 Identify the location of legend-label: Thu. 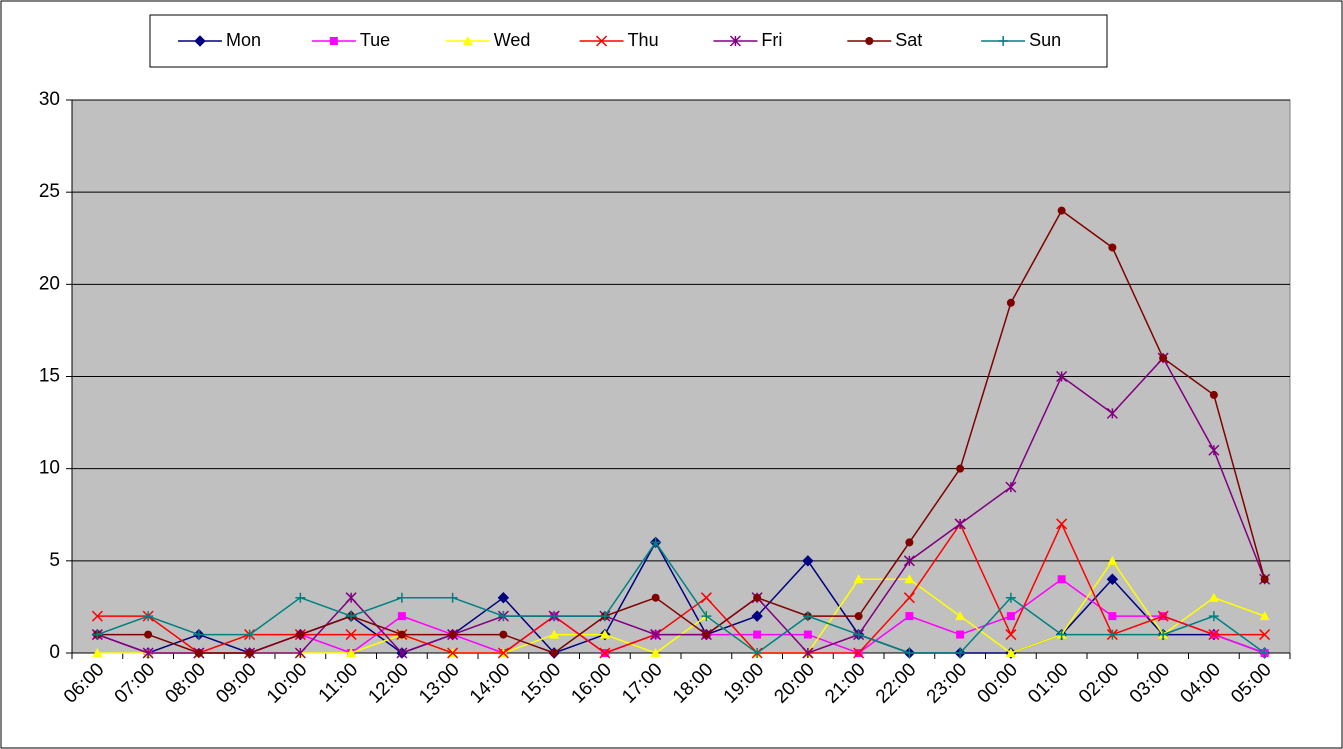
(643, 40).